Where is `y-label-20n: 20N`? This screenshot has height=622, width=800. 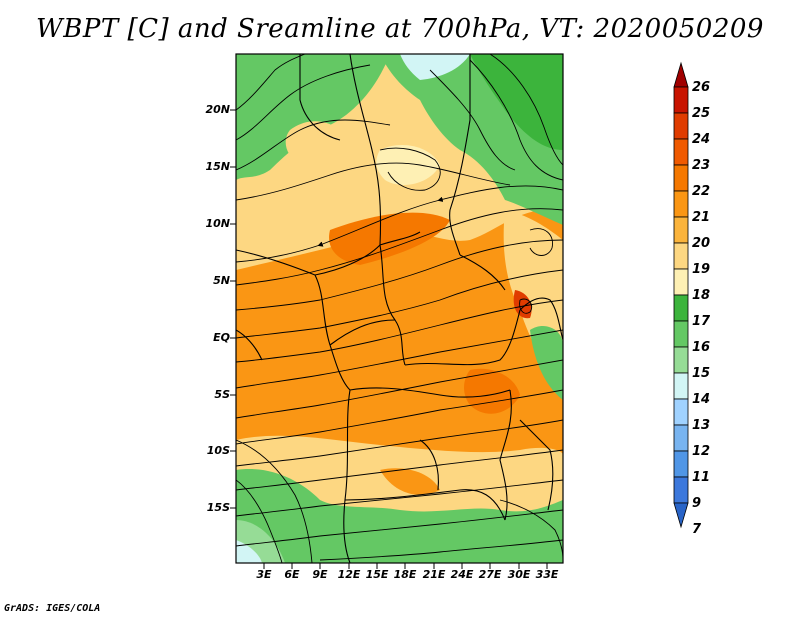
y-label-20n: 20N is located at coordinates (217, 109).